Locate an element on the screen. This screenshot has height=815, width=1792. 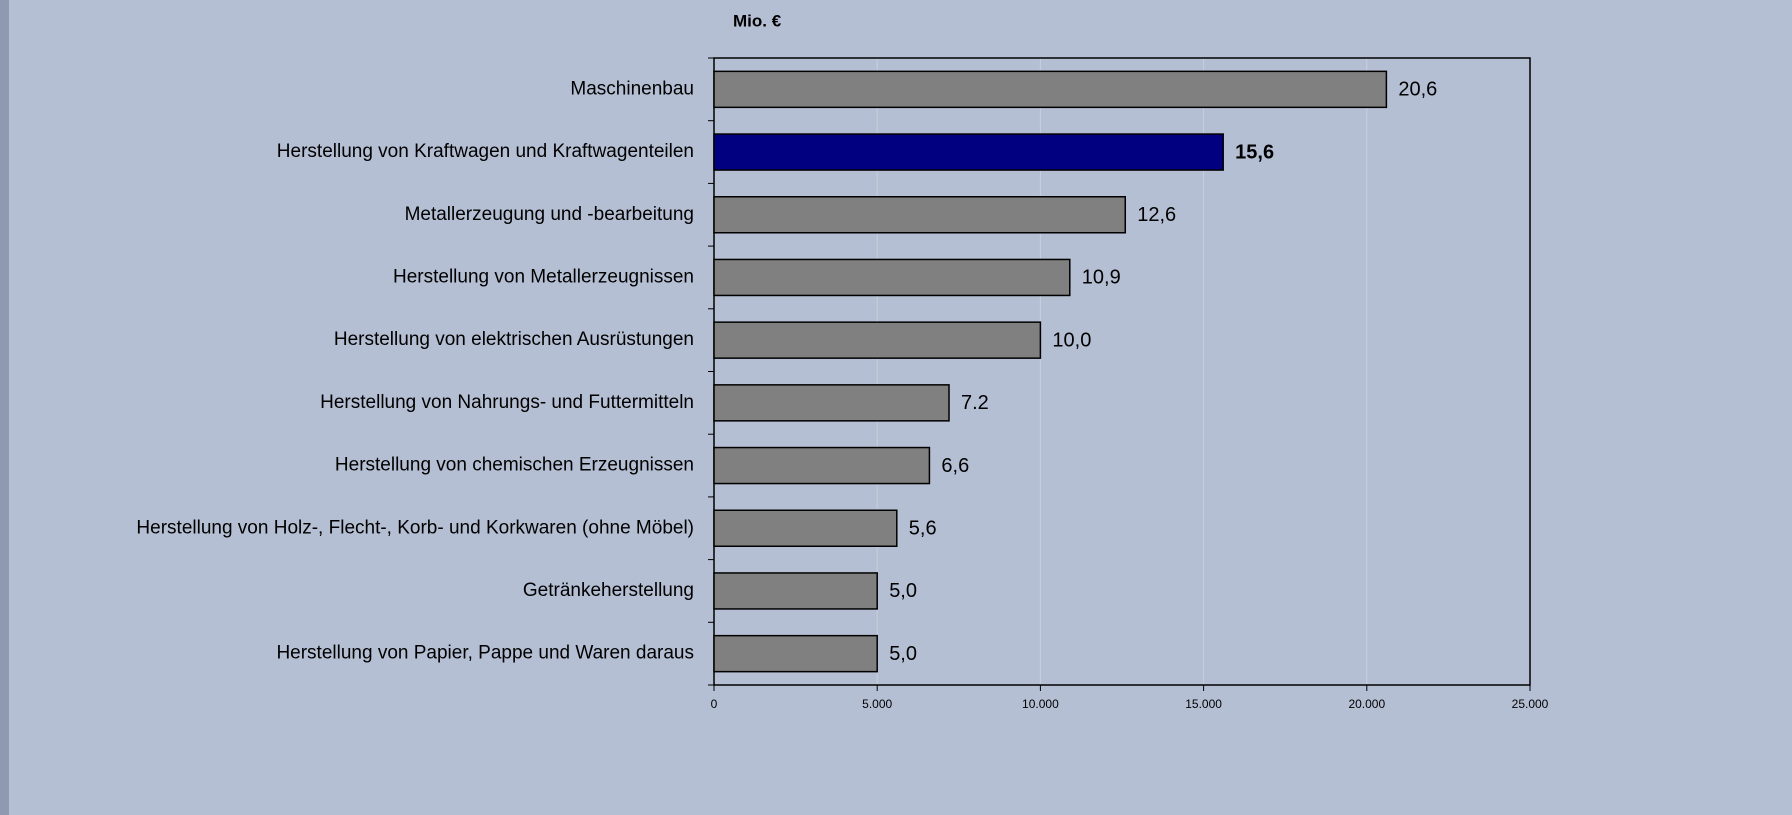
value-label: 12,6 is located at coordinates (1156, 215).